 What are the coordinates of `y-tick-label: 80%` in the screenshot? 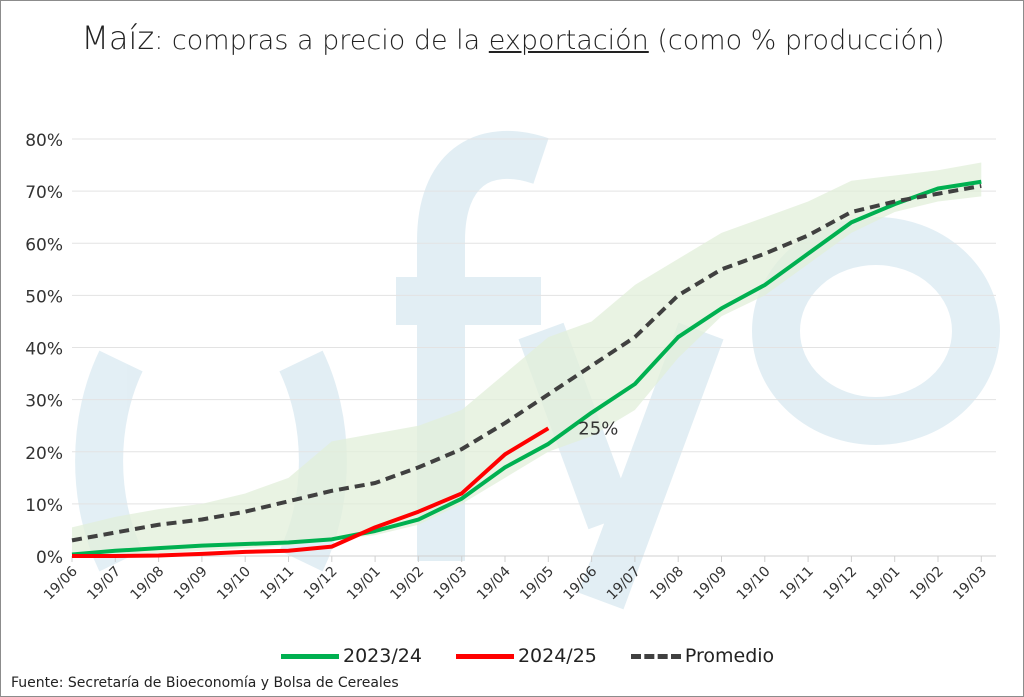 It's located at (44, 141).